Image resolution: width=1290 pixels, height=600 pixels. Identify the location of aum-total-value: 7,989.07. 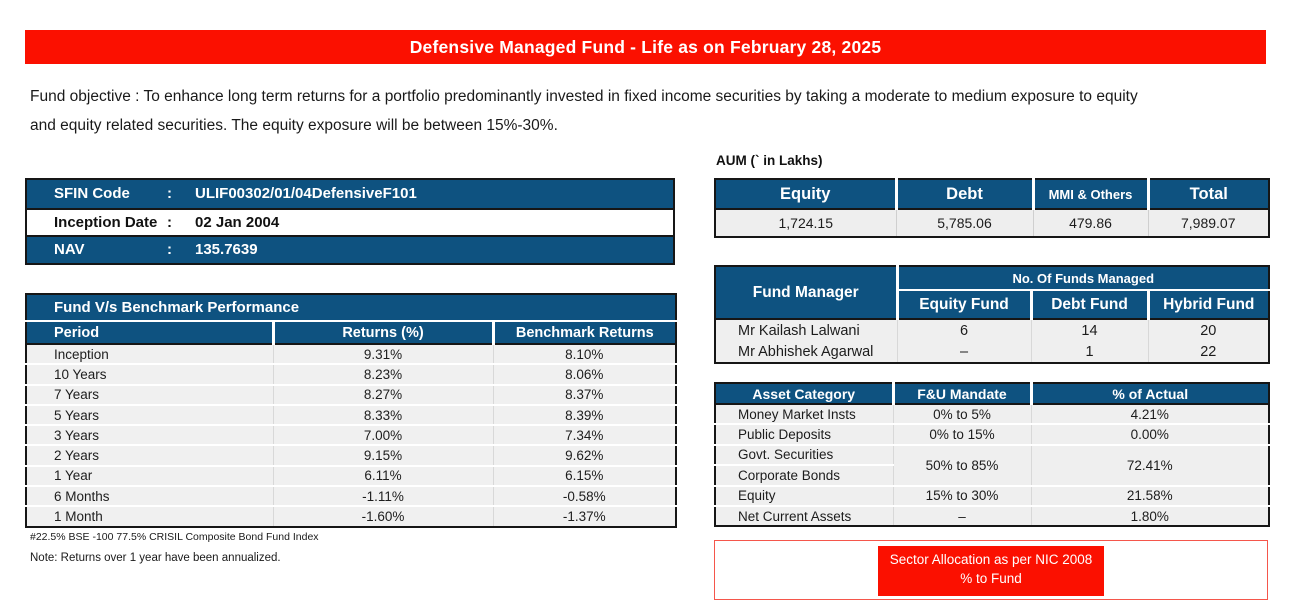
(1208, 223).